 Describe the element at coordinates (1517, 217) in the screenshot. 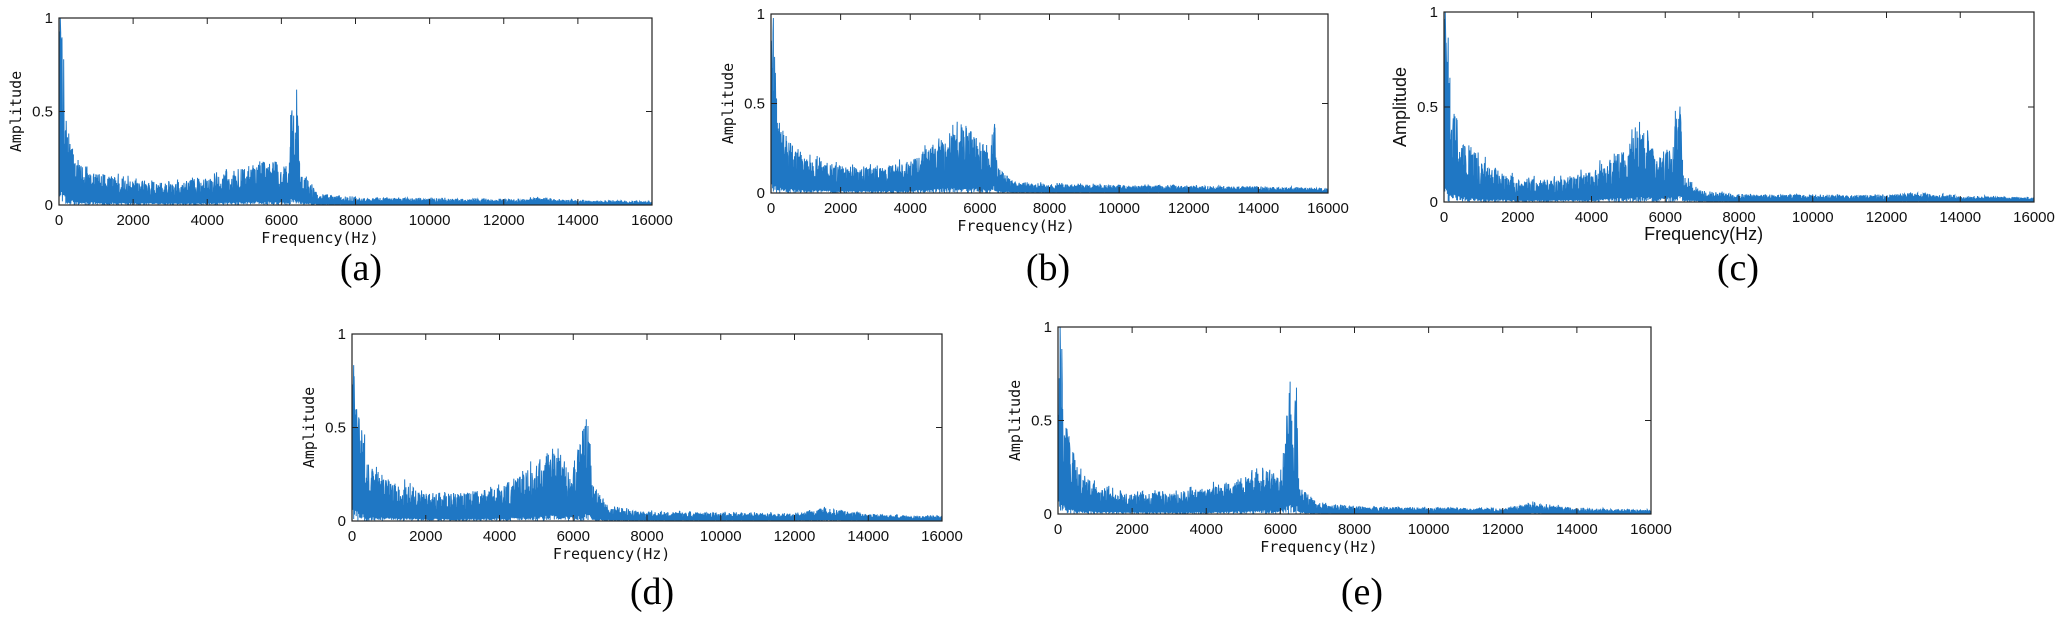

I see `x-tick-label-c: 2000` at that location.